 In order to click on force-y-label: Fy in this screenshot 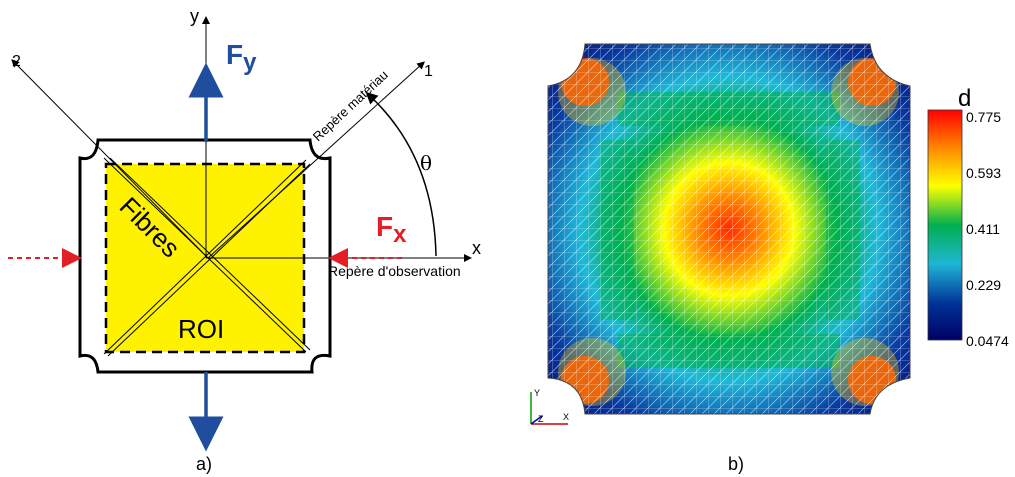, I will do `click(241, 57)`.